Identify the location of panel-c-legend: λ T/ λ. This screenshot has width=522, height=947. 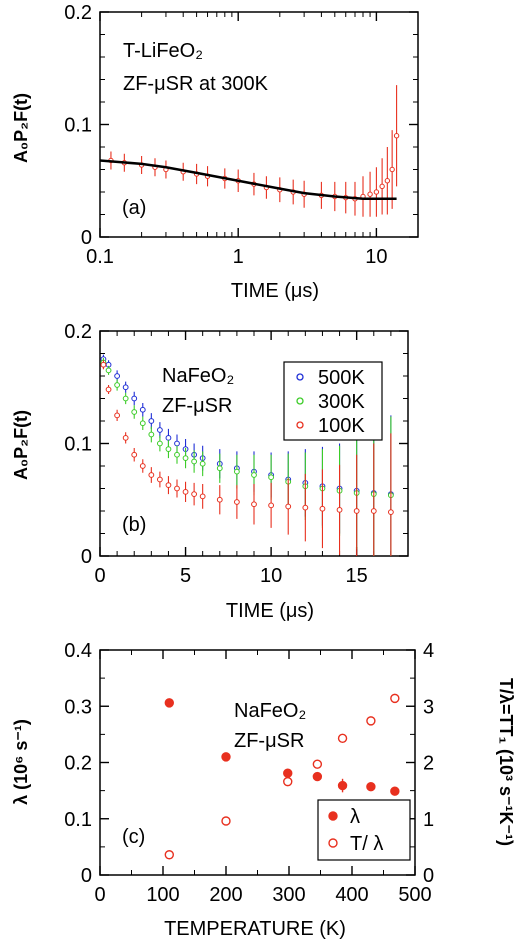
(364, 830).